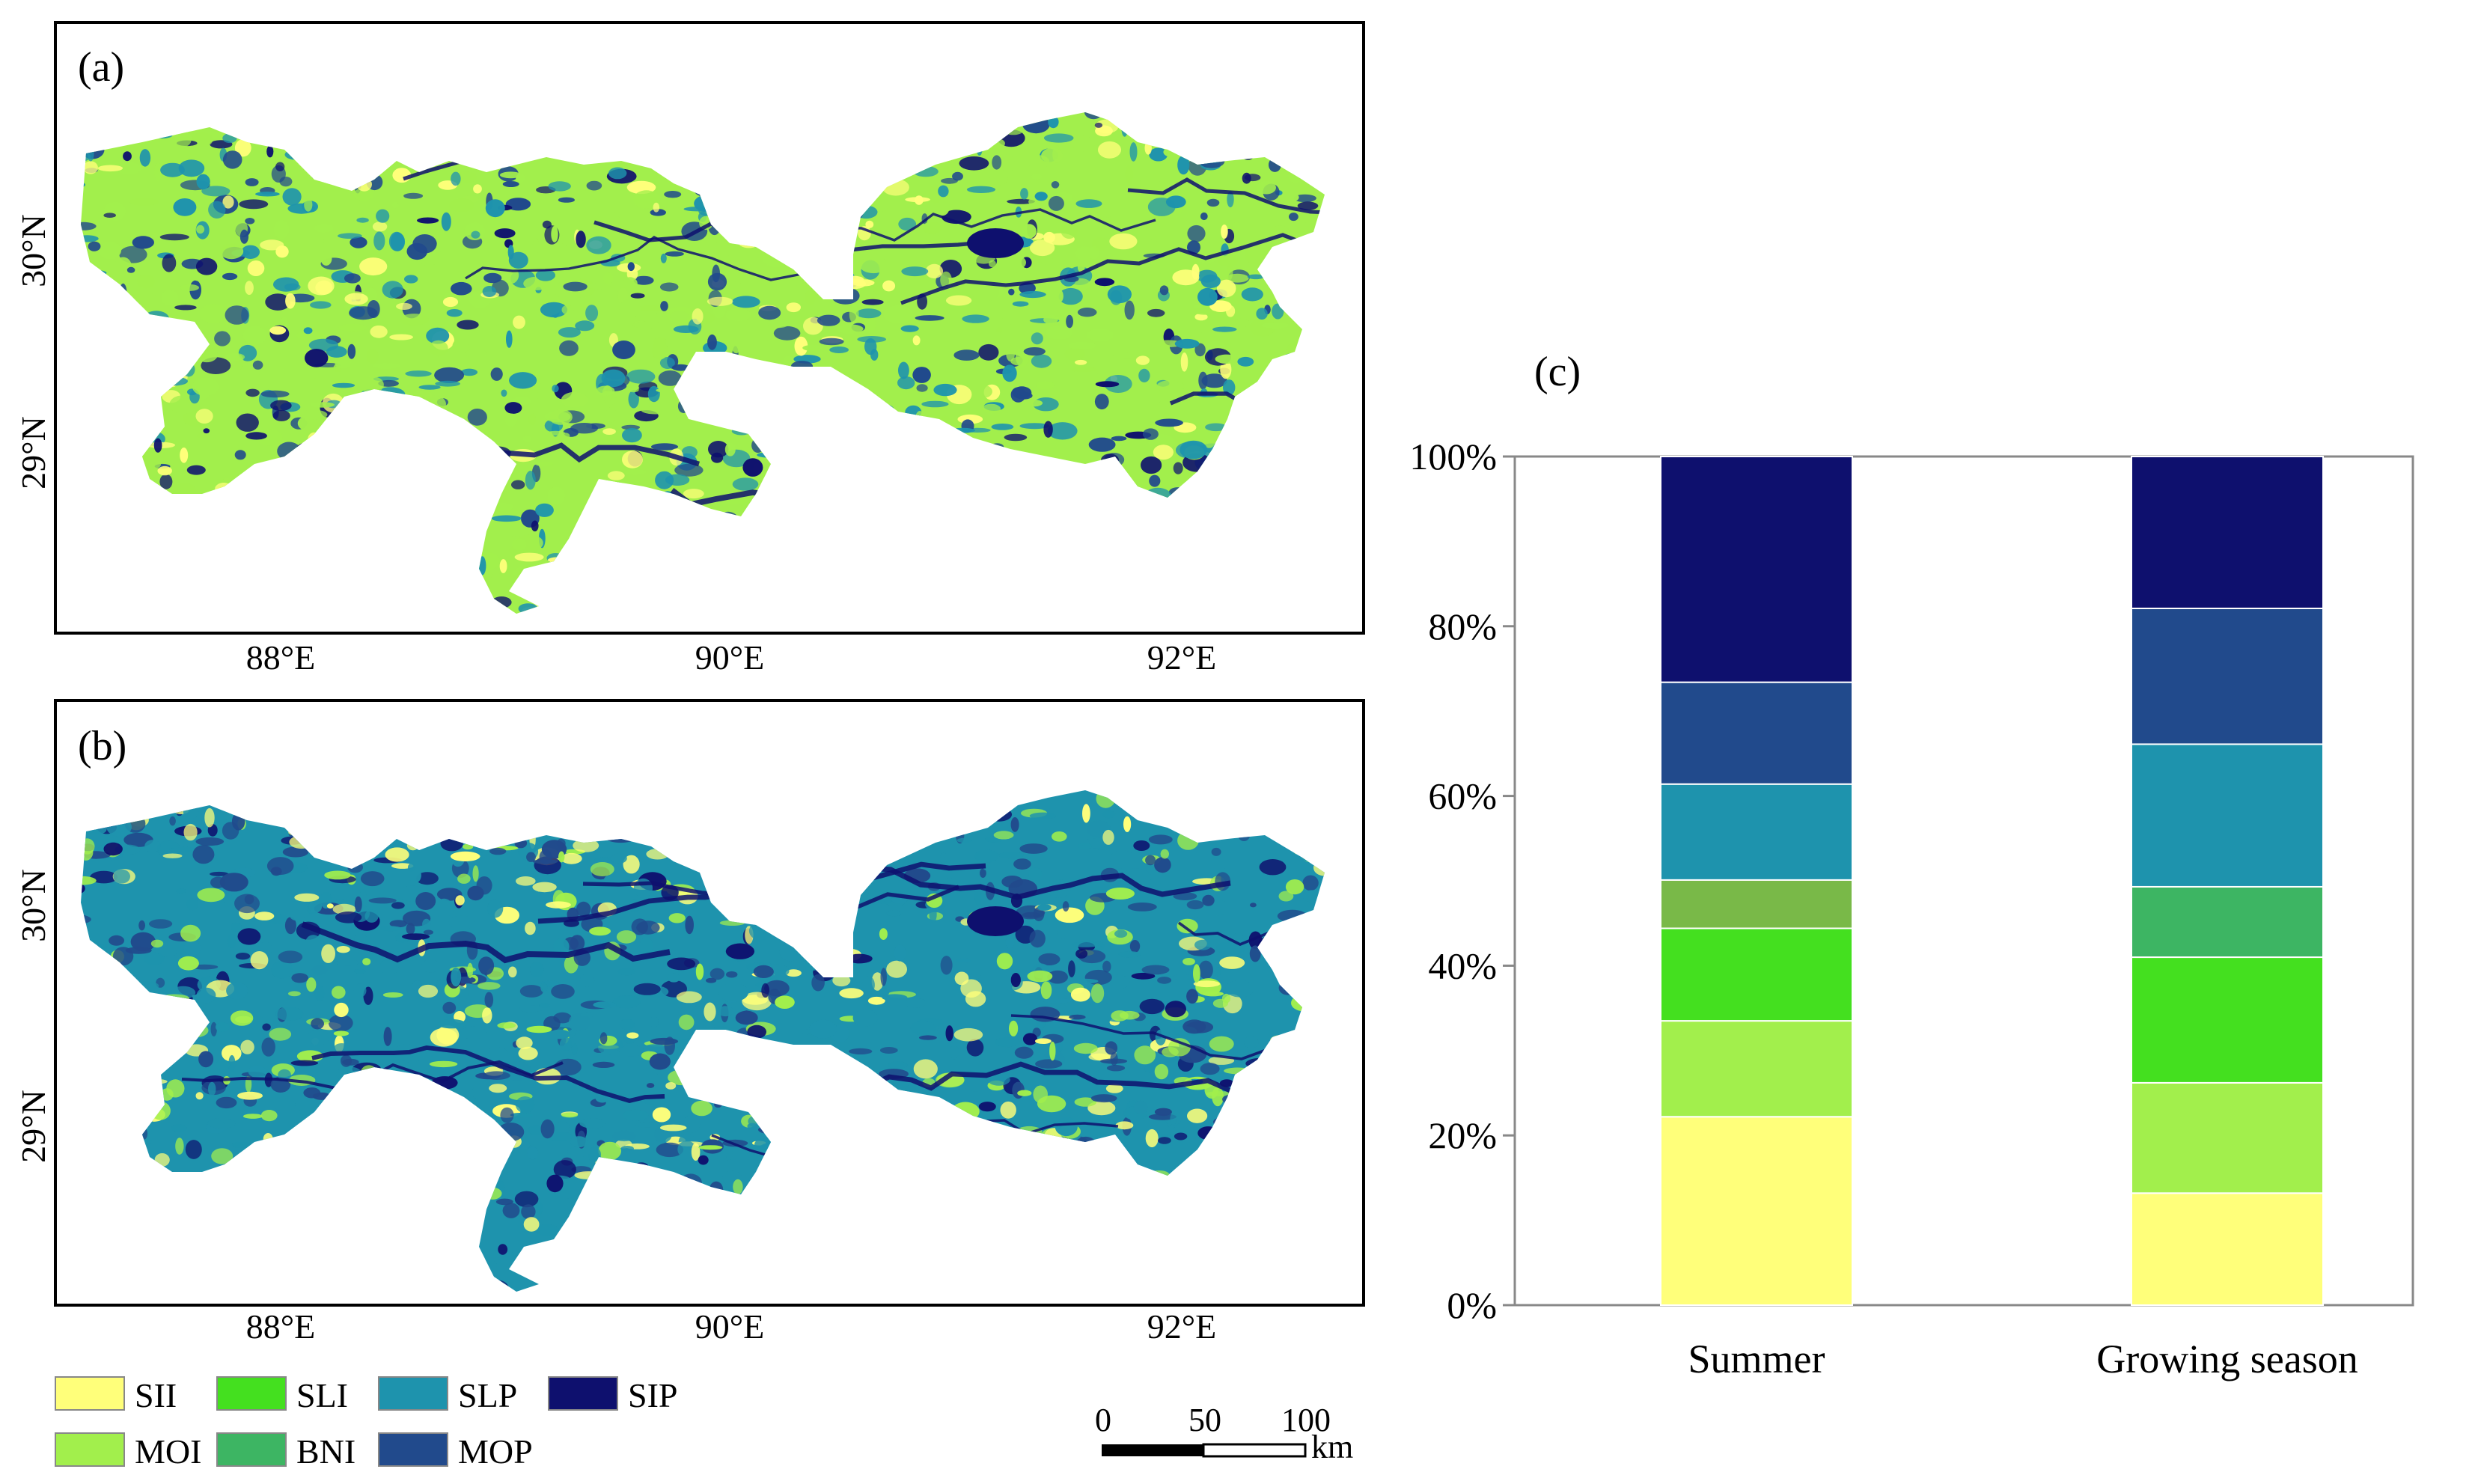 The width and height of the screenshot is (2478, 1484). I want to click on legend-swatch-mop, so click(413, 1449).